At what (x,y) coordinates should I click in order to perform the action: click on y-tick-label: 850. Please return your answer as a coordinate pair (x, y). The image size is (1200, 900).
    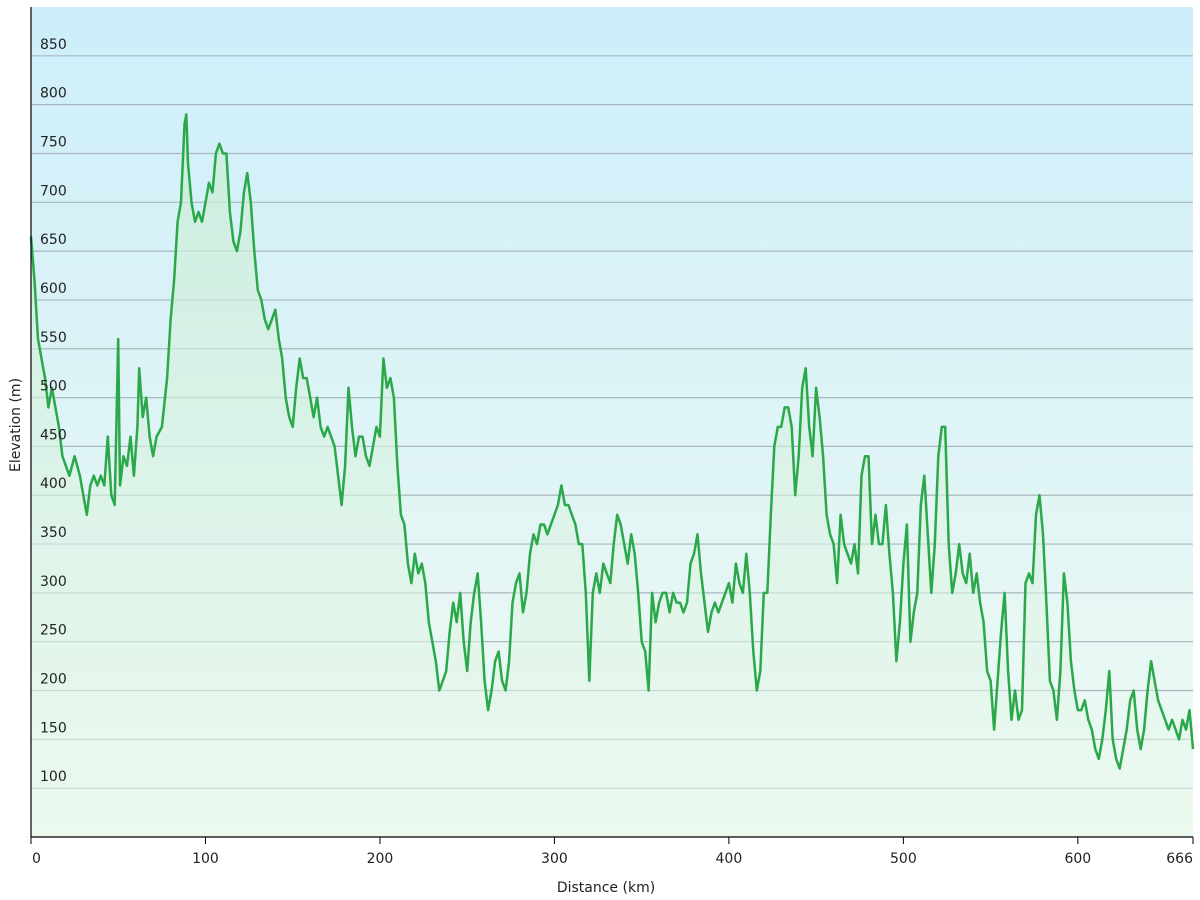
    Looking at the image, I should click on (53, 45).